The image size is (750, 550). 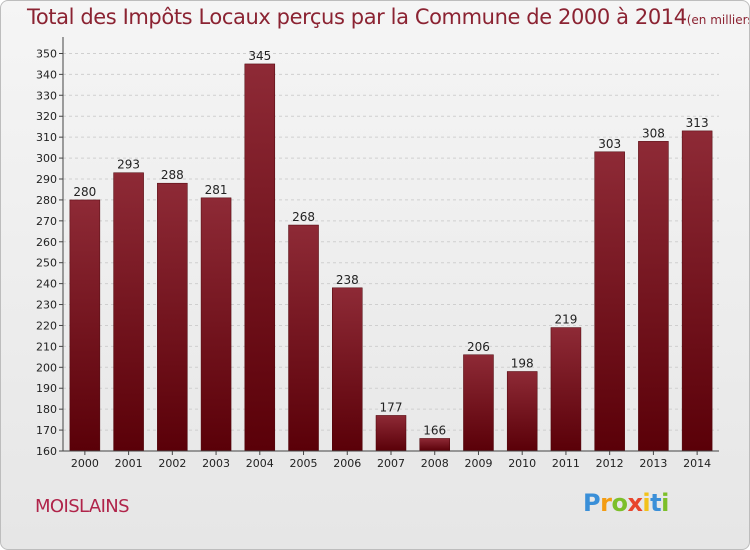 What do you see at coordinates (697, 463) in the screenshot?
I see `x-tick-label: 2014` at bounding box center [697, 463].